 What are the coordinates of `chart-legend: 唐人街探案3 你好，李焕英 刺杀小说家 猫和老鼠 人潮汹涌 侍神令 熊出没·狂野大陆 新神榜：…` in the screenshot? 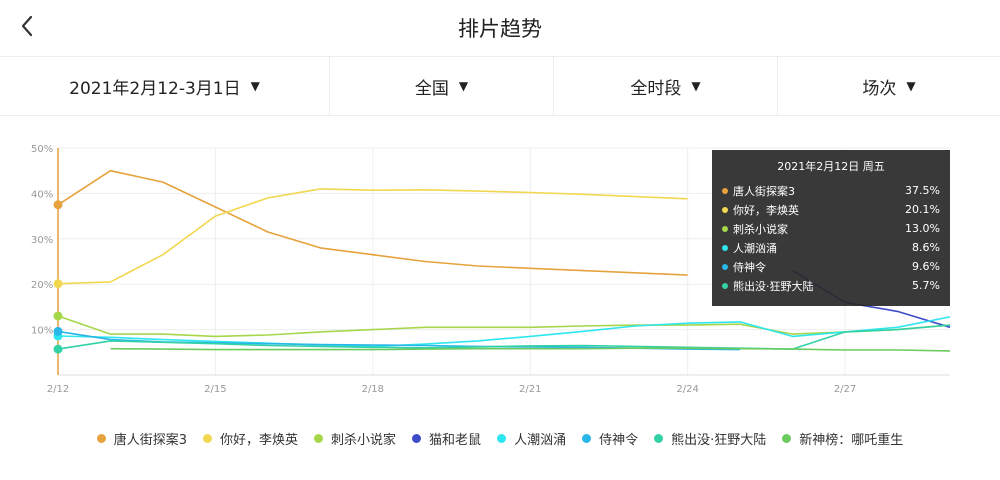 It's located at (500, 438).